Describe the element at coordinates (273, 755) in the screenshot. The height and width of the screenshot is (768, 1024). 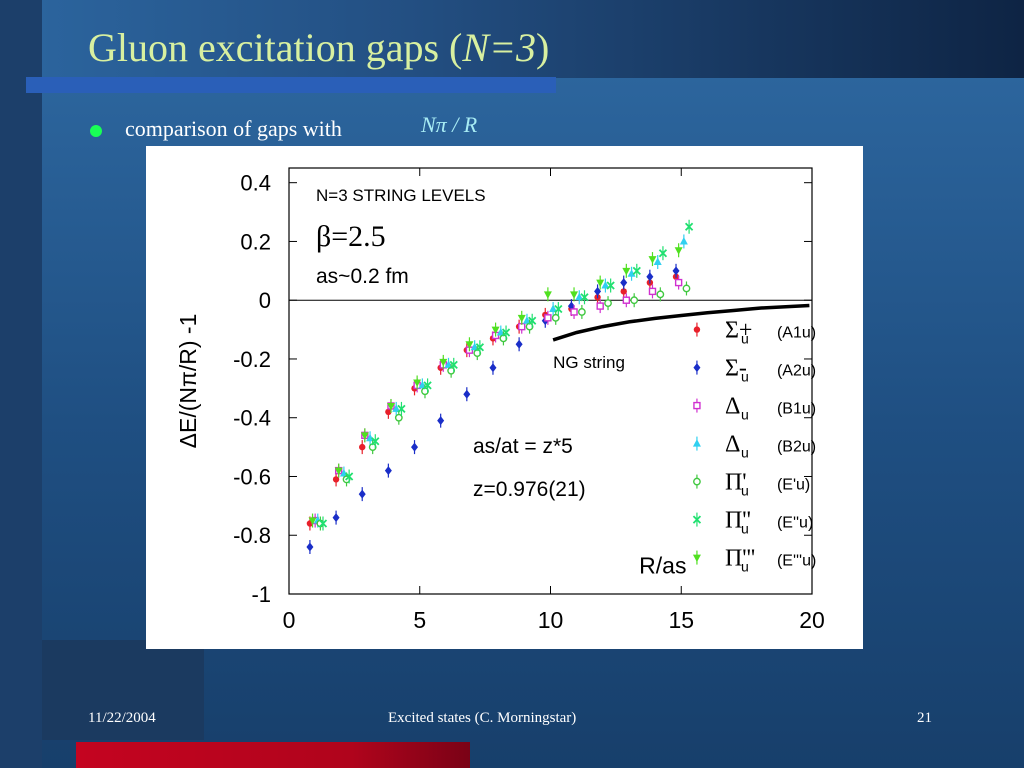
I see `decorative-red-bar` at that location.